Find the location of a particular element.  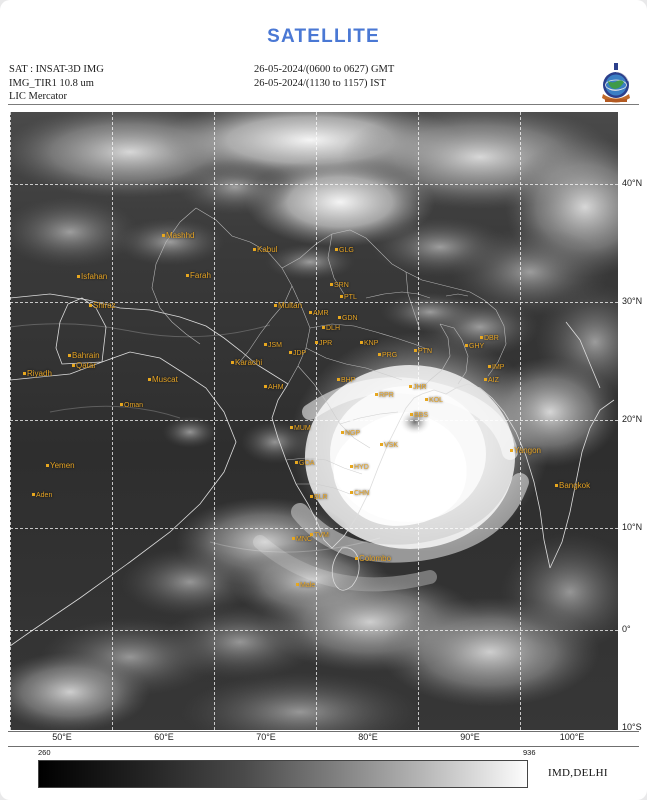

city-label-knp: KNP is located at coordinates (369, 344).